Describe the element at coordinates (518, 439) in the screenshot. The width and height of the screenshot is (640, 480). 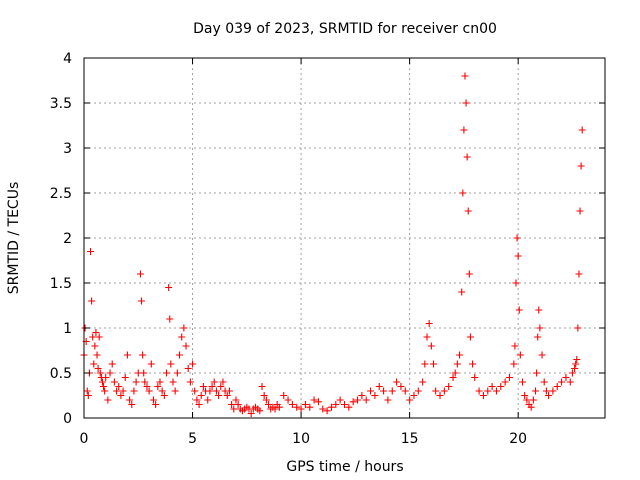
I see `x-tick-label: 20` at that location.